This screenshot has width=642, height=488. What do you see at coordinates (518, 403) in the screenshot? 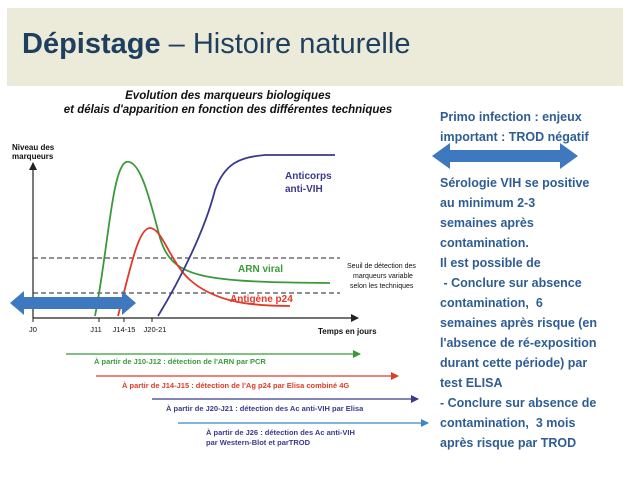
I see `serologie-line: - Conclure sur absence de` at bounding box center [518, 403].